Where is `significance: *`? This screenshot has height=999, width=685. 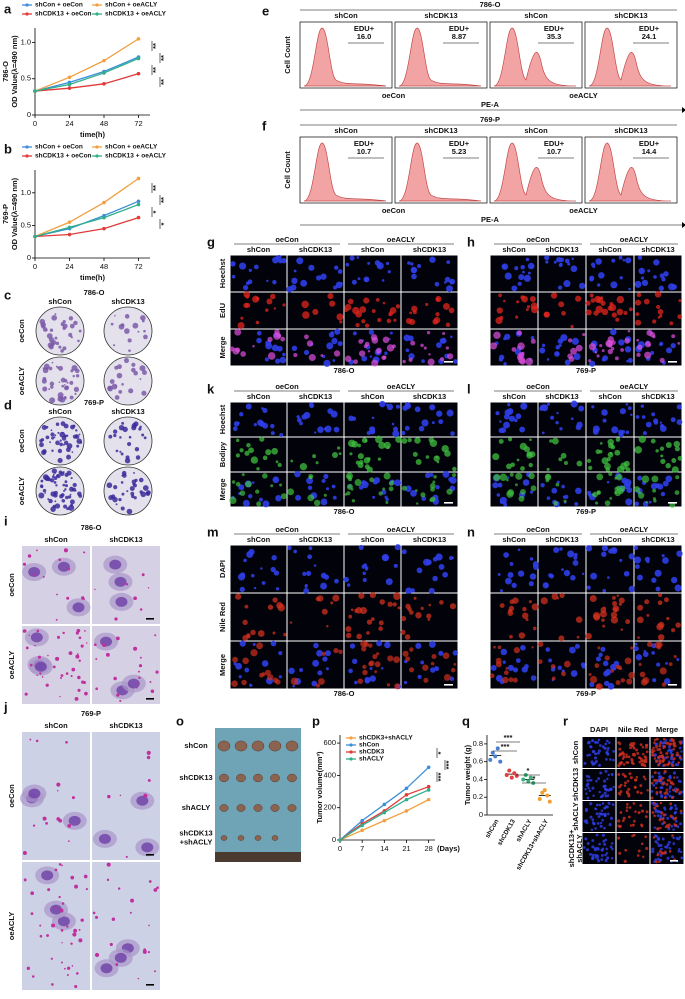 significance: * is located at coordinates (163, 223).